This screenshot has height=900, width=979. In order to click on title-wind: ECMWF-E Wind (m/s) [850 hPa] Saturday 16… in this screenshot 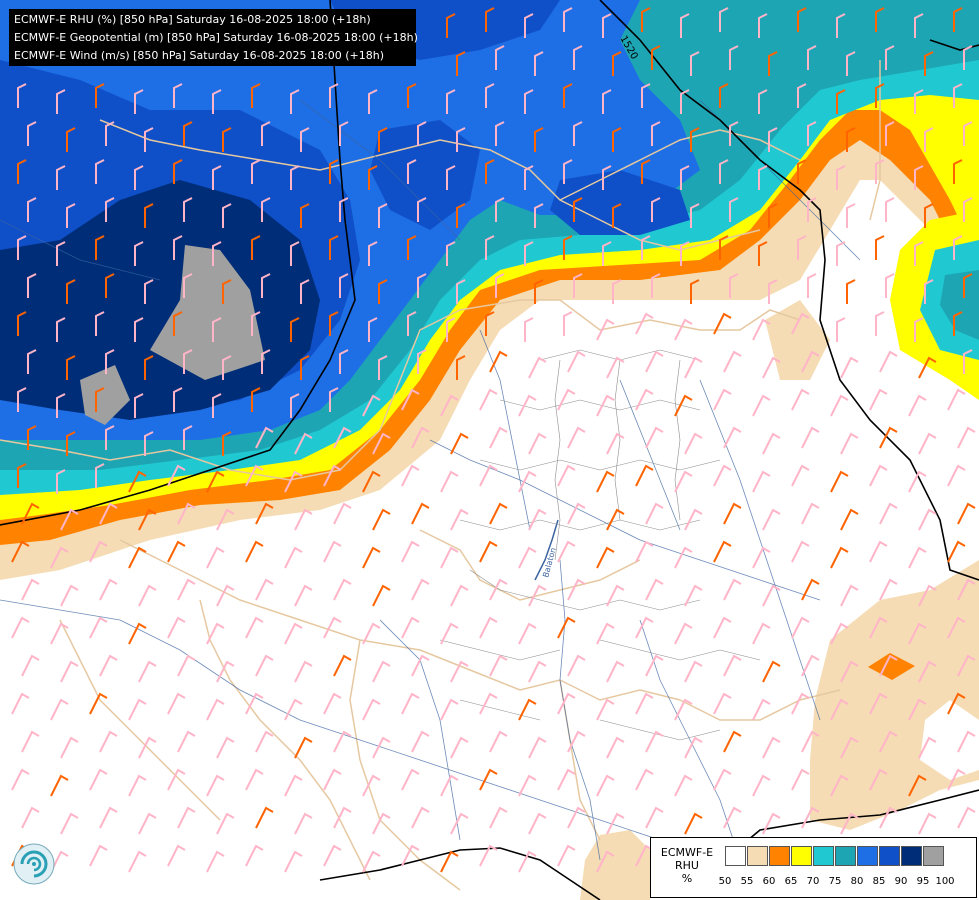, I will do `click(199, 55)`.